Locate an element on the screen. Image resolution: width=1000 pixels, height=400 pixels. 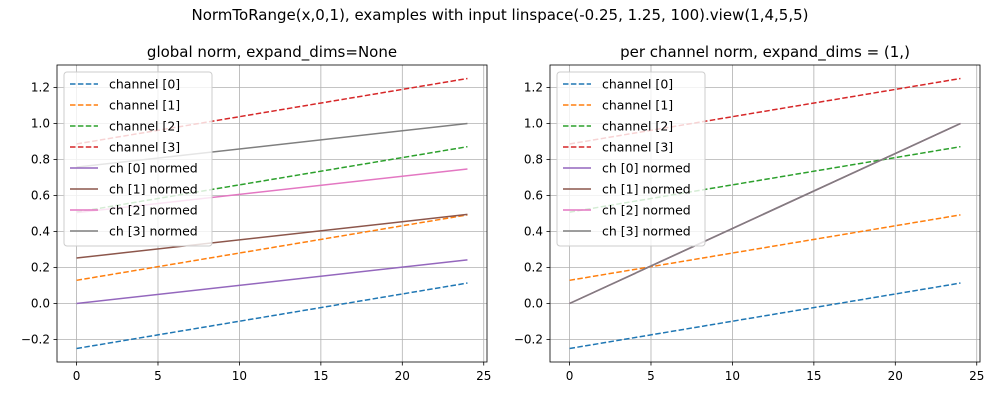
chart-title: per channel norm, expand_dims = (1,) is located at coordinates (765, 52).